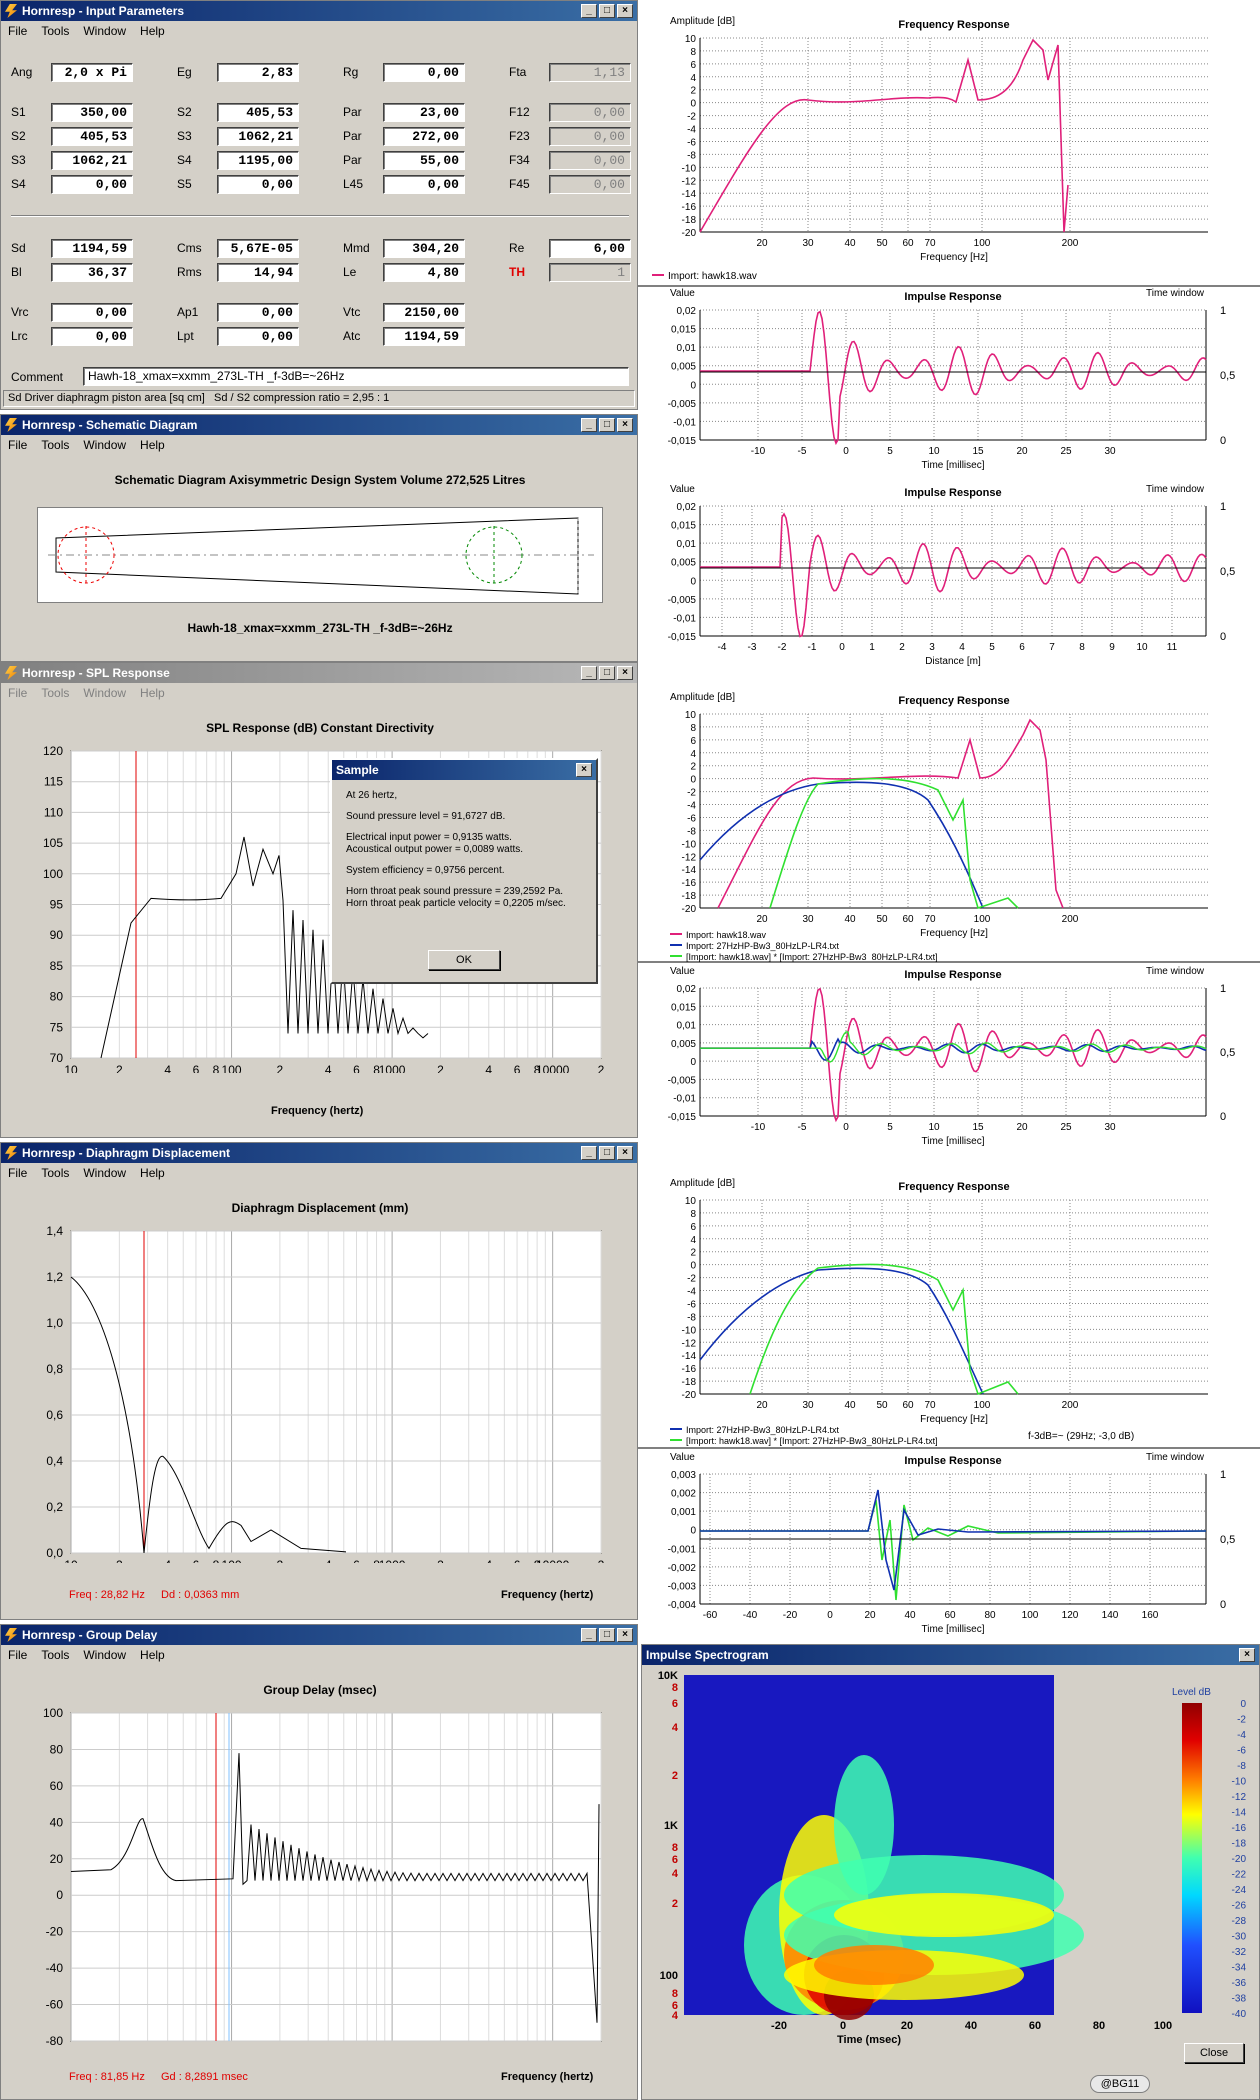 The image size is (1260, 2100). What do you see at coordinates (590, 72) in the screenshot?
I see `param-field: 1,13` at bounding box center [590, 72].